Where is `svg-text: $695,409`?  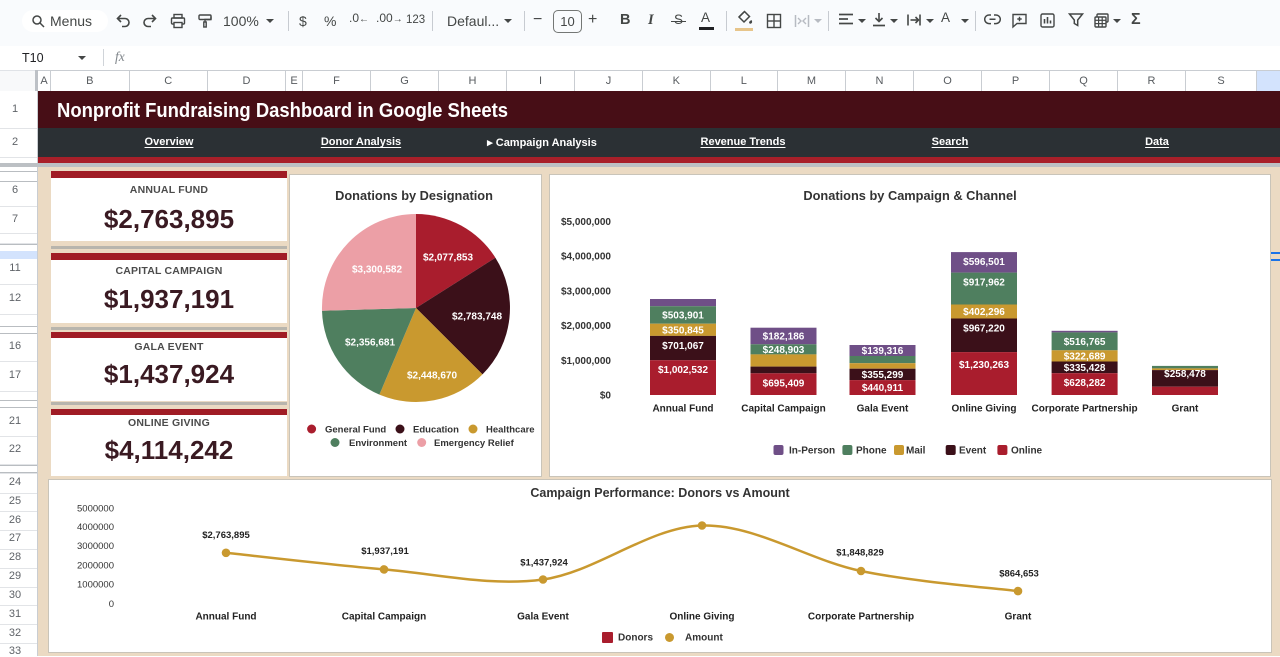
svg-text: $695,409 is located at coordinates (784, 383).